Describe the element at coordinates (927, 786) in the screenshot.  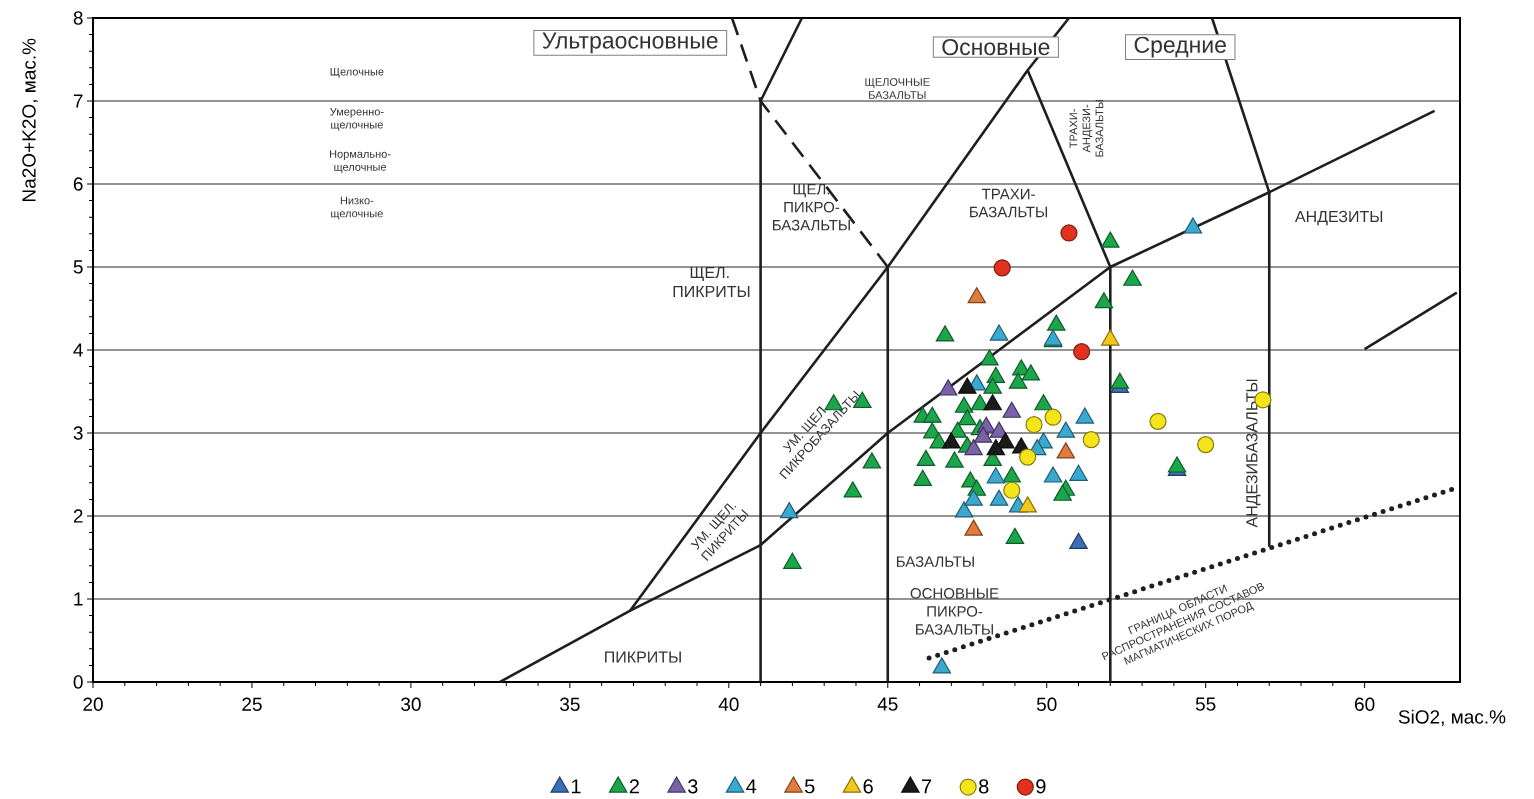
I see `legend-label: 7` at that location.